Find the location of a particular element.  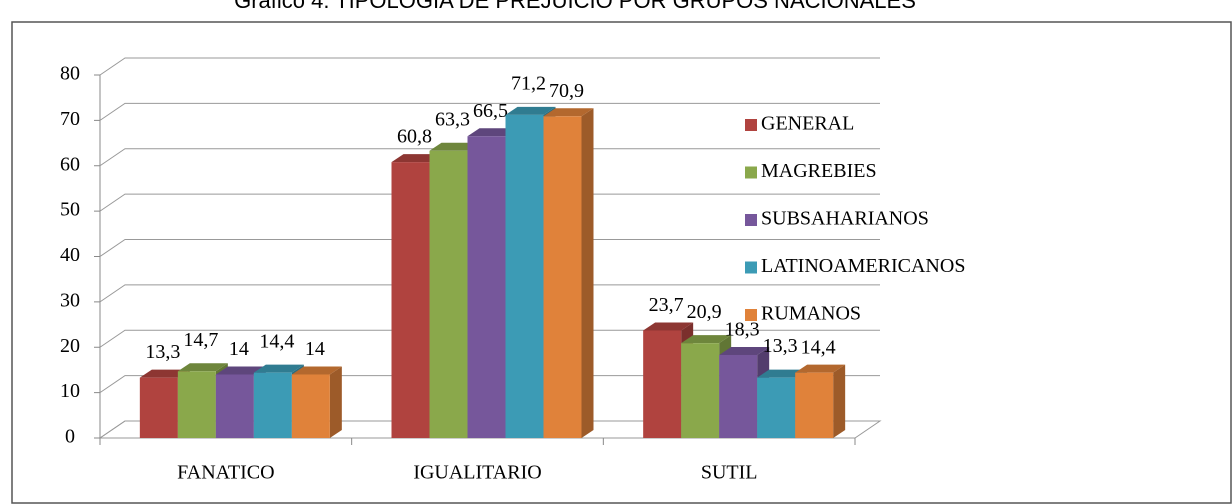

data-label: 63,3 is located at coordinates (452, 119).